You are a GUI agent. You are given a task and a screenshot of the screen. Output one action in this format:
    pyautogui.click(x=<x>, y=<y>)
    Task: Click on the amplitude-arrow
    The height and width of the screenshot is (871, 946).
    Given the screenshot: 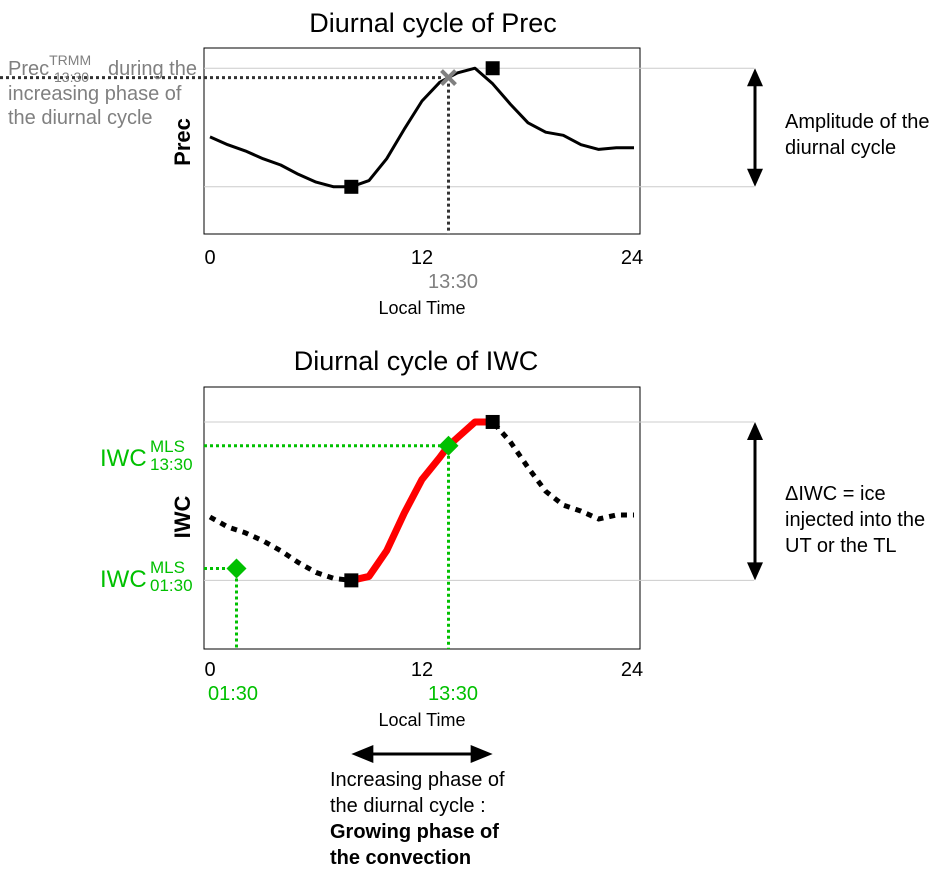 What is the action you would take?
    pyautogui.click(x=755, y=127)
    